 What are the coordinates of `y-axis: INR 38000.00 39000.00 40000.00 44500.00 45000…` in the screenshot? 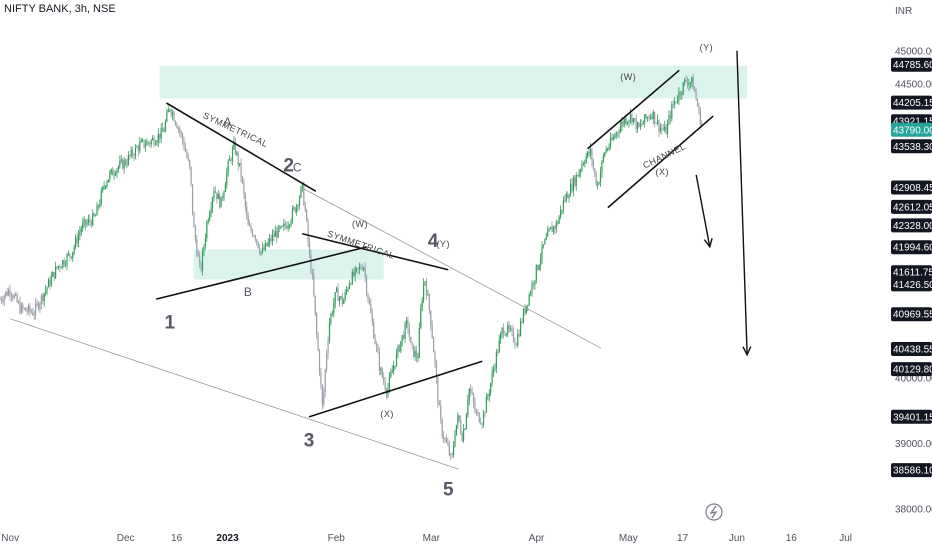 It's located at (911, 260).